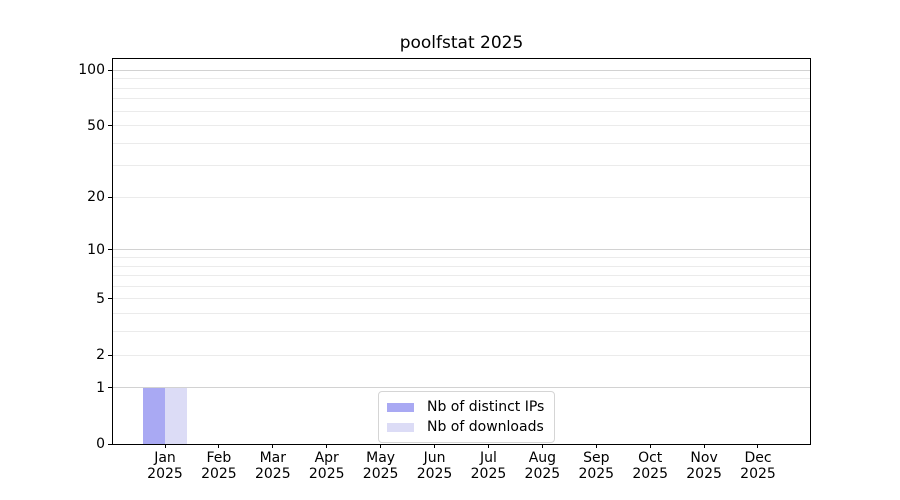  I want to click on bar-downloads, so click(176, 415).